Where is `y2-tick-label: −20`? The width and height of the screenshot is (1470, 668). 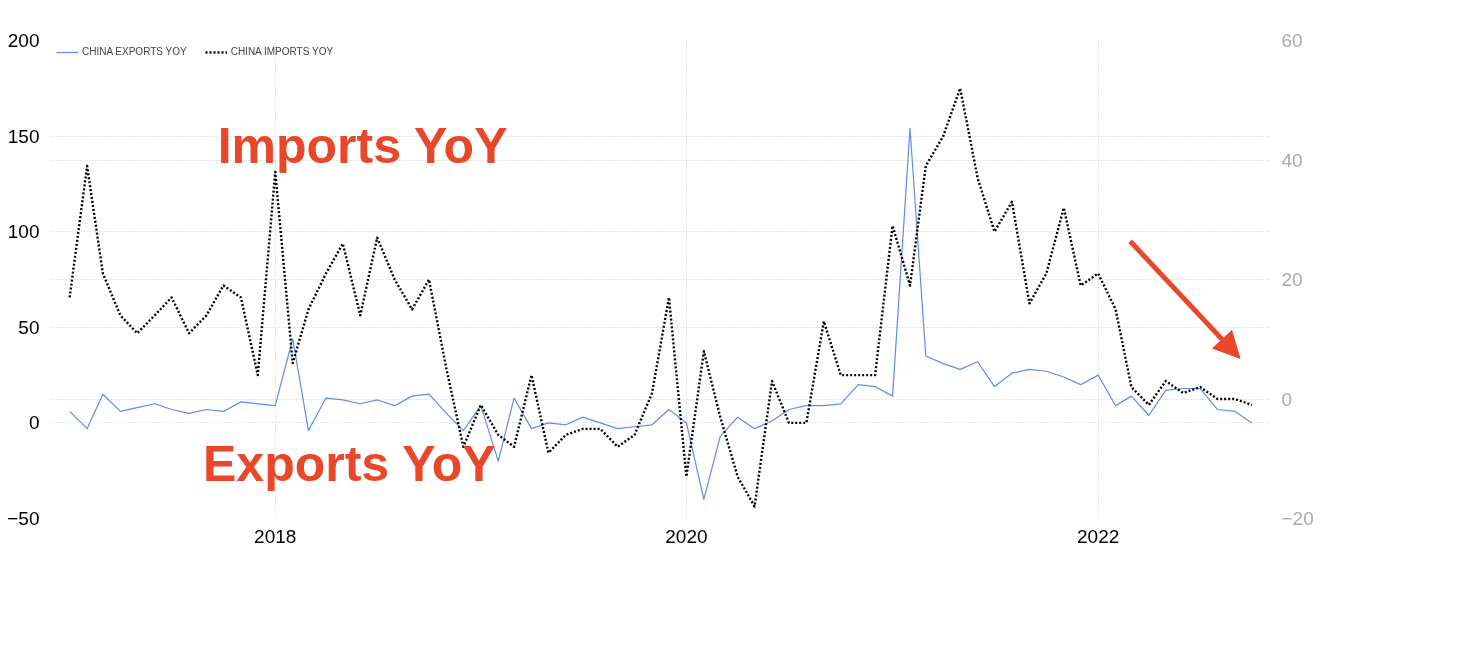 y2-tick-label: −20 is located at coordinates (1297, 518).